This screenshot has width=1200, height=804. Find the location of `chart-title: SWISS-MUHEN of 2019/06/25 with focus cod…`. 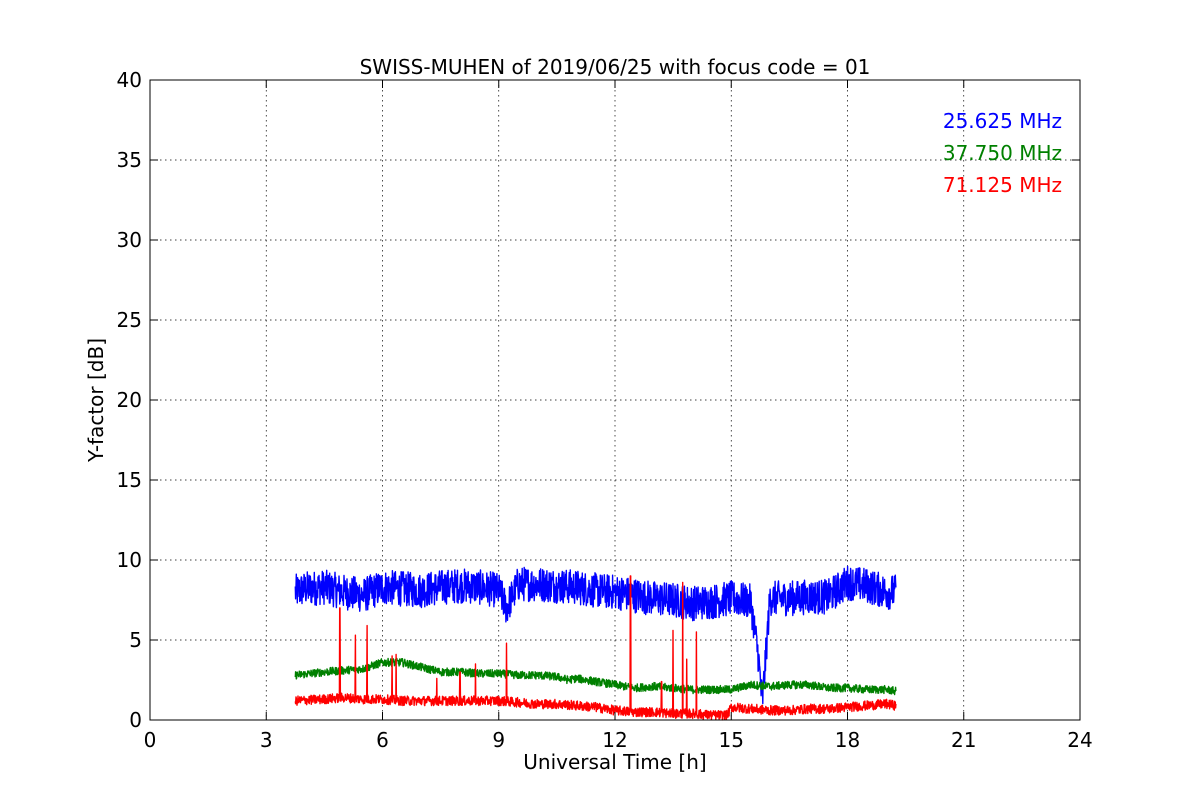

chart-title: SWISS-MUHEN of 2019/06/25 with focus cod… is located at coordinates (615, 67).